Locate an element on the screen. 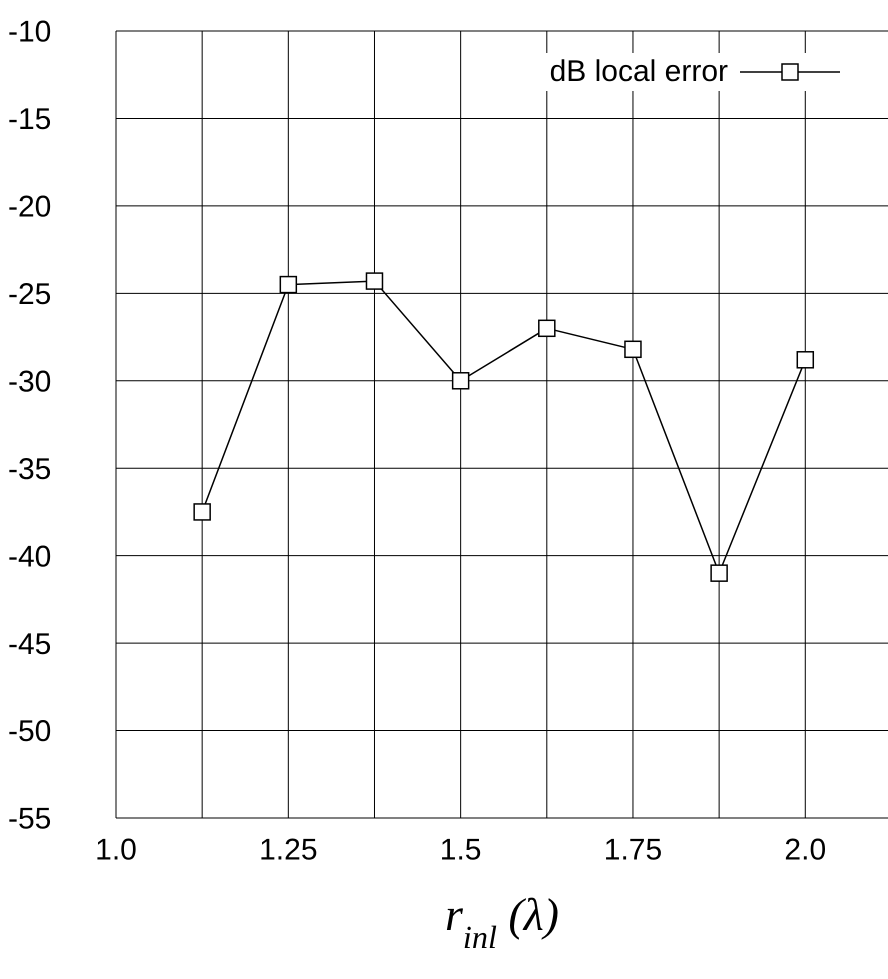 The width and height of the screenshot is (888, 979). x-tick-label: 1.0 is located at coordinates (116, 849).